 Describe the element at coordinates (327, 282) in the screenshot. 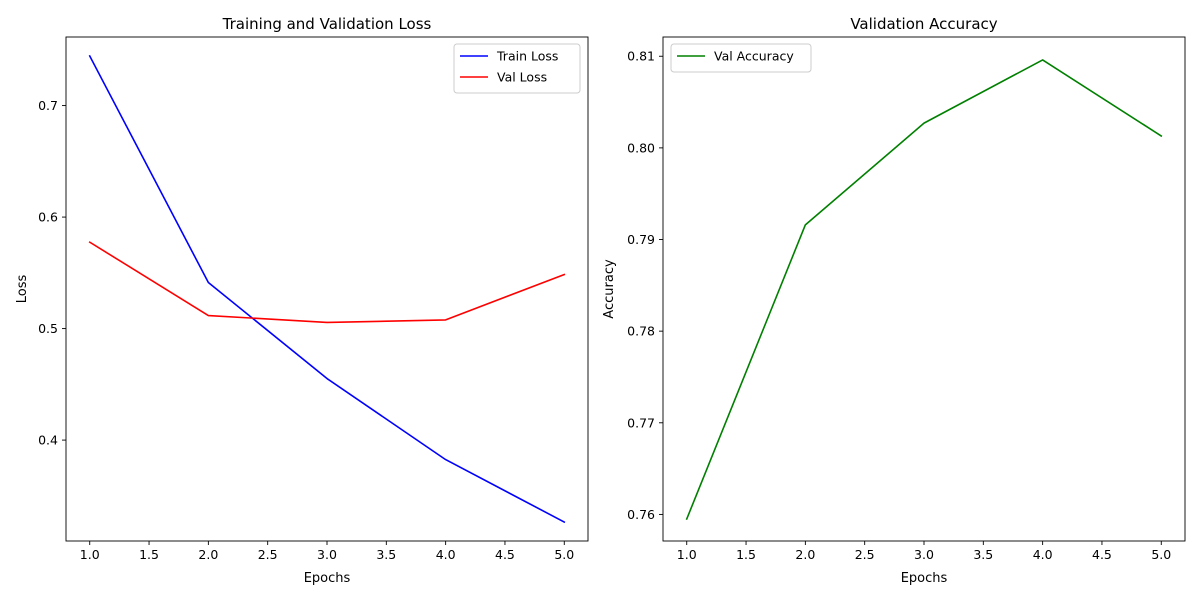

I see `series-line-val-loss` at that location.